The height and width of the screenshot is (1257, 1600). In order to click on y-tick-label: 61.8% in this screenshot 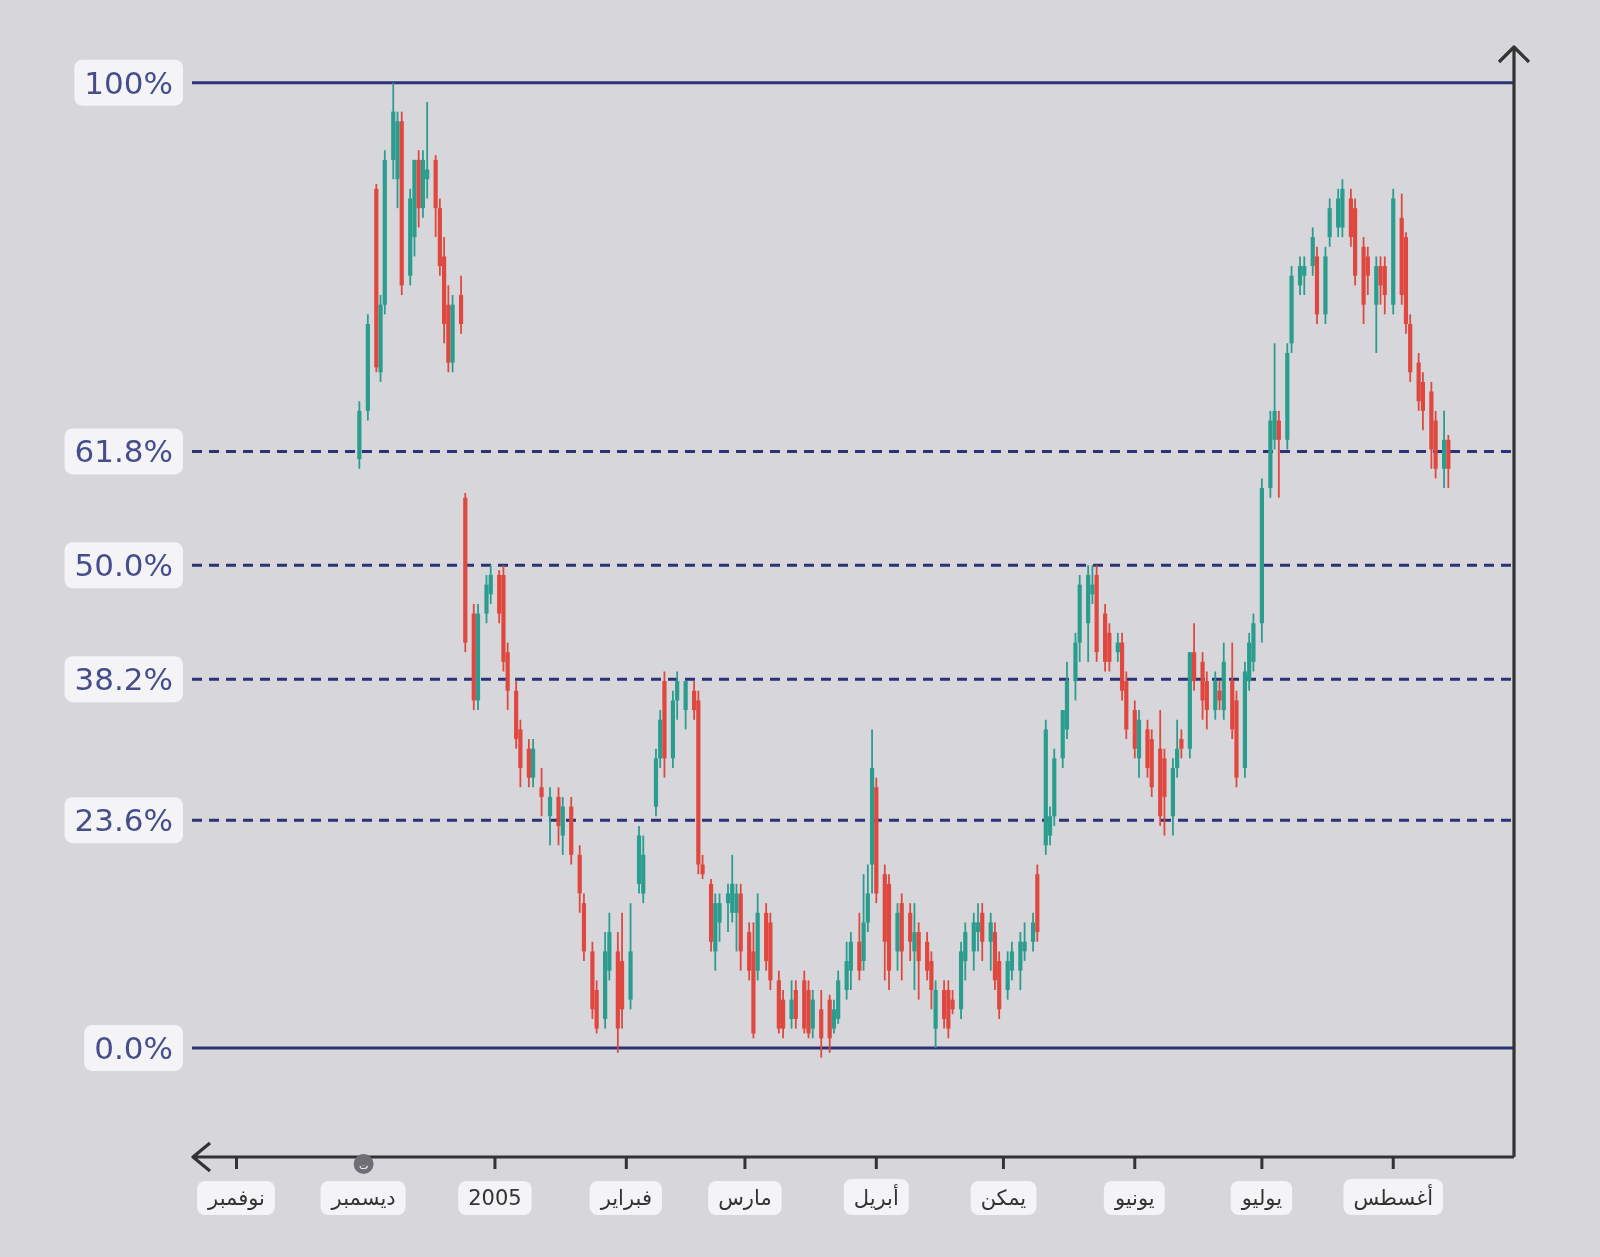, I will do `click(123, 451)`.